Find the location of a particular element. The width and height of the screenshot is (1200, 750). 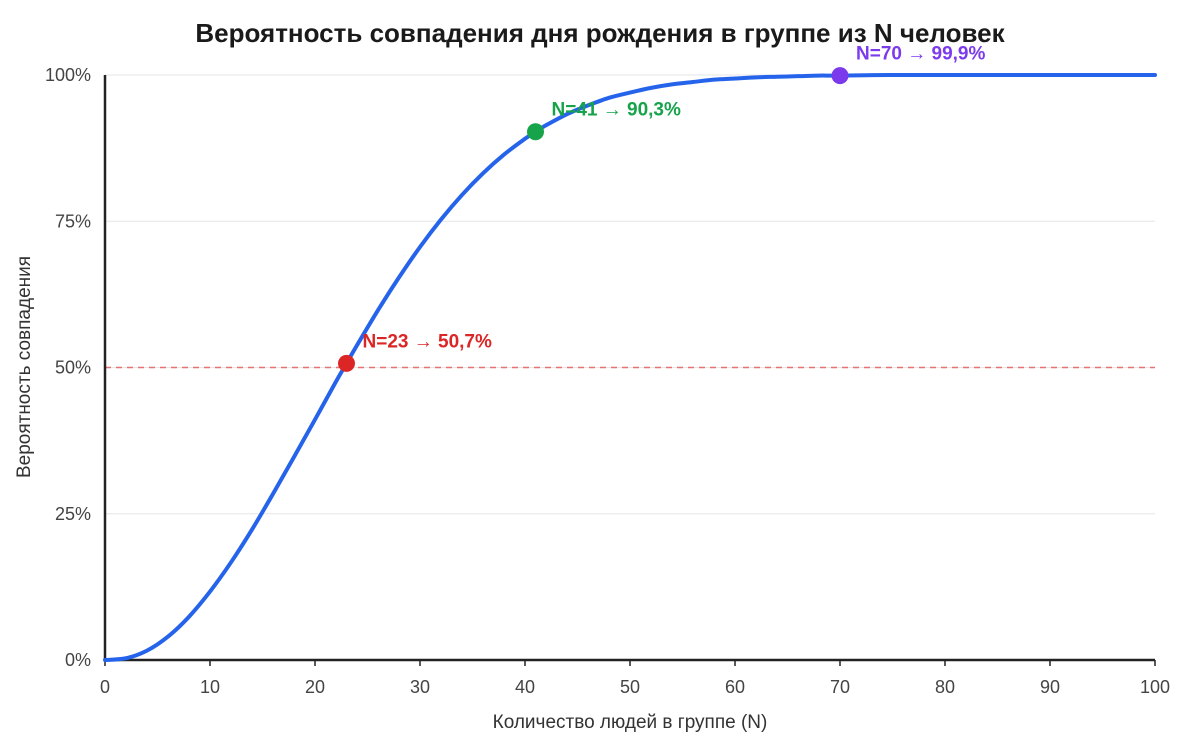

x-tick-label-1: 10 is located at coordinates (210, 687).